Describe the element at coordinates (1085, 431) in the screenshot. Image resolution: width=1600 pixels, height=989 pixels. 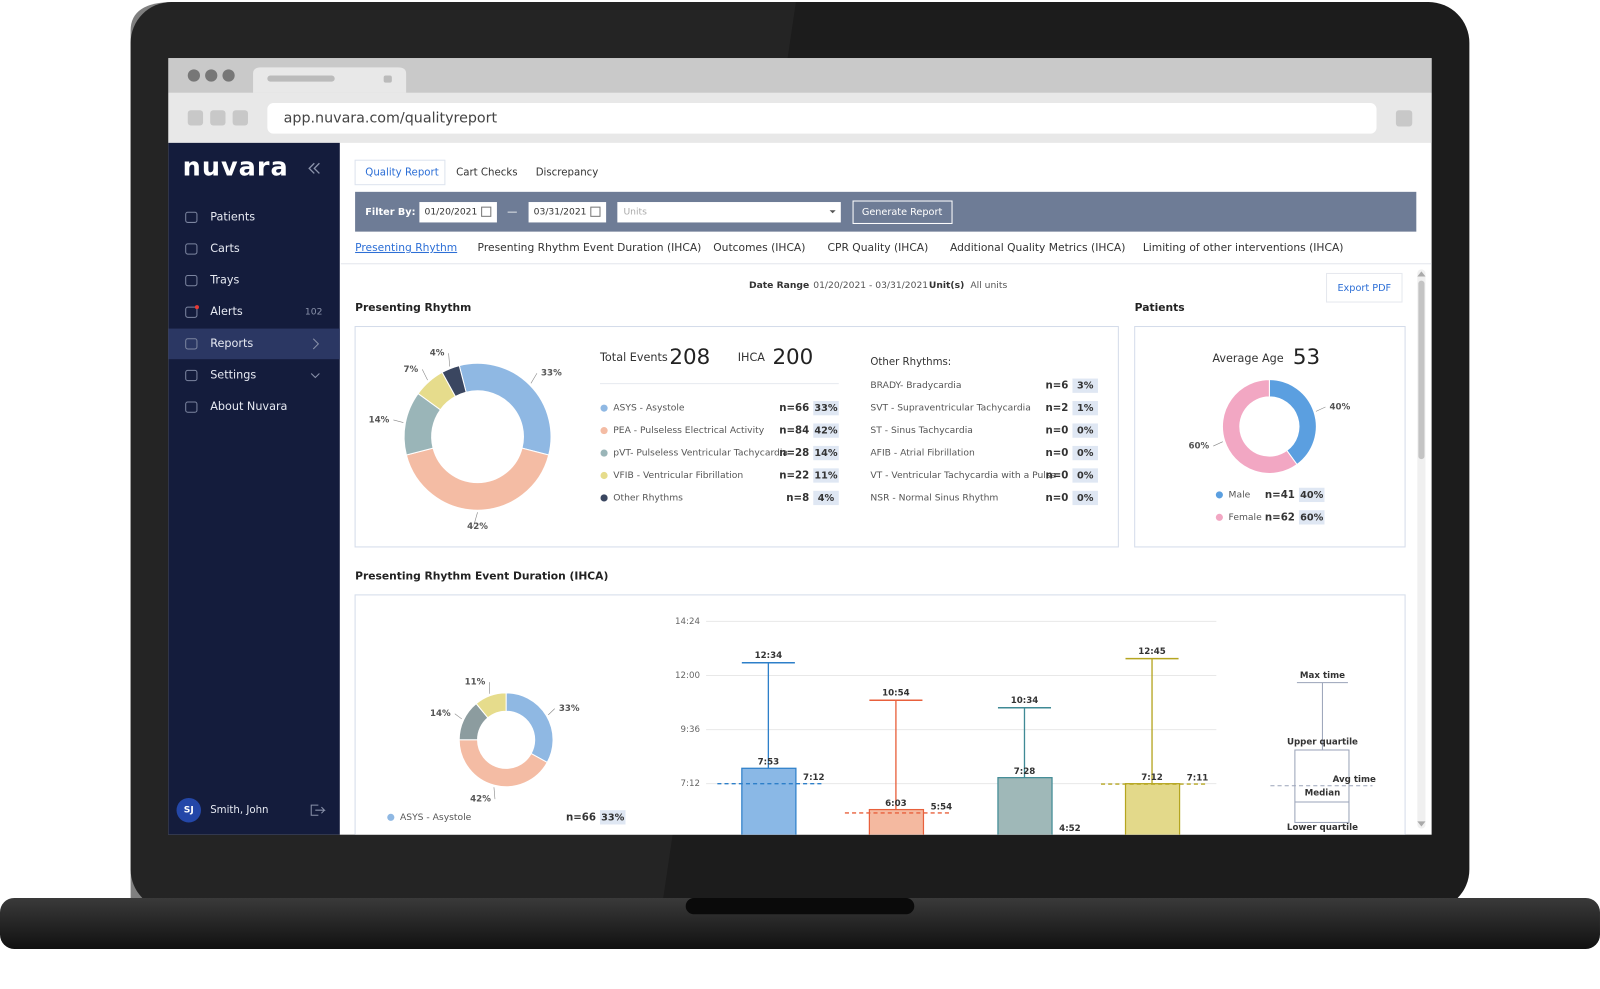
I see `pct: 0%` at that location.